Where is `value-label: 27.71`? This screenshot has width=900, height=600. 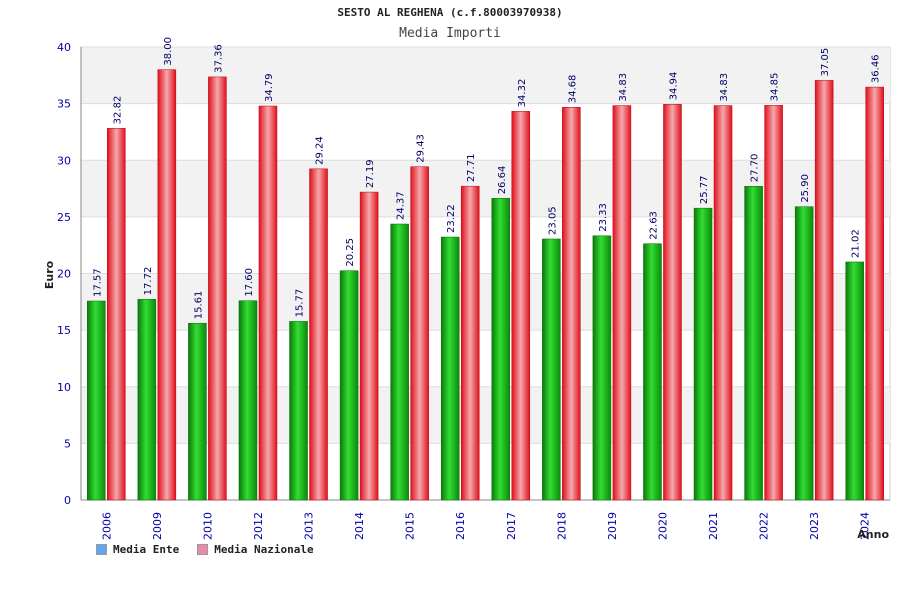
value-label: 27.71 is located at coordinates (471, 168).